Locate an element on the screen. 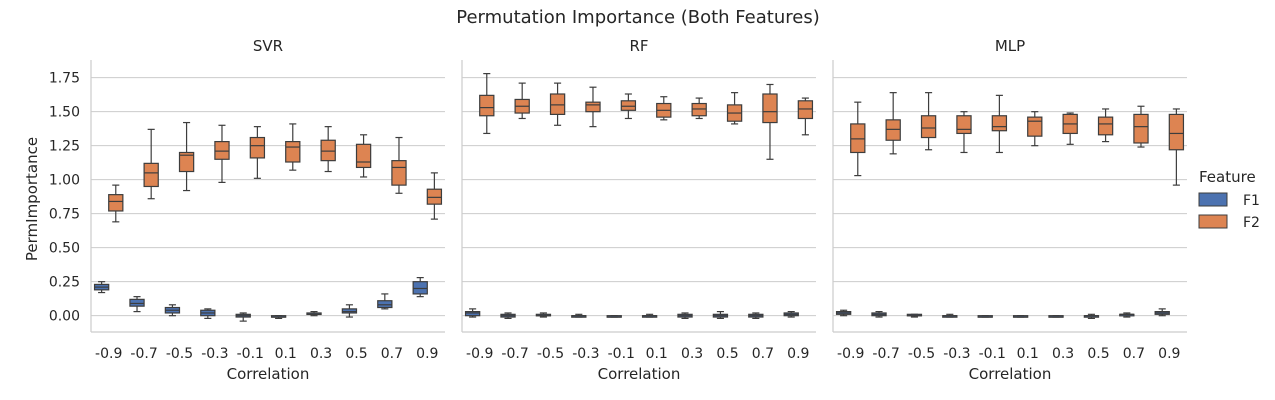  chart-title: Permutation Importance (Both Features) is located at coordinates (637, 17).